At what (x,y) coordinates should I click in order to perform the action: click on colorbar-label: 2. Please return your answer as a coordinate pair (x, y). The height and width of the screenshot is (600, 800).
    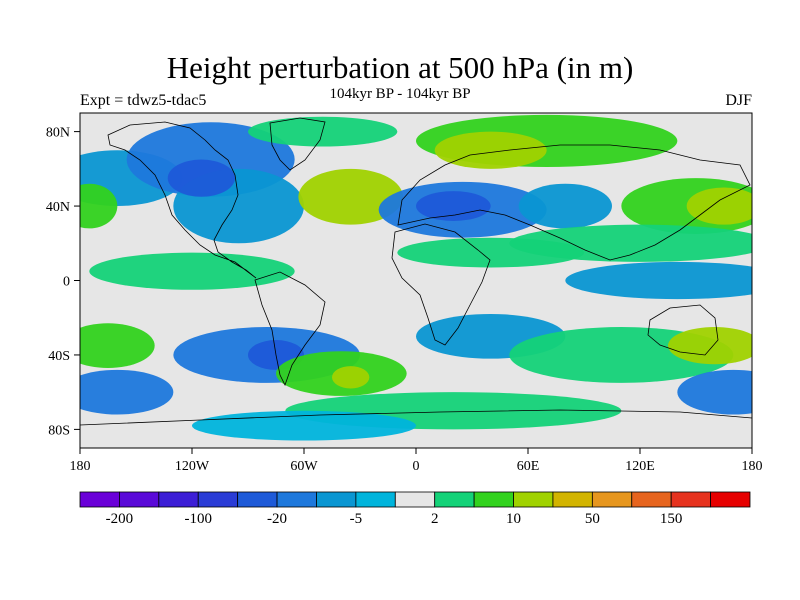
    Looking at the image, I should click on (435, 519).